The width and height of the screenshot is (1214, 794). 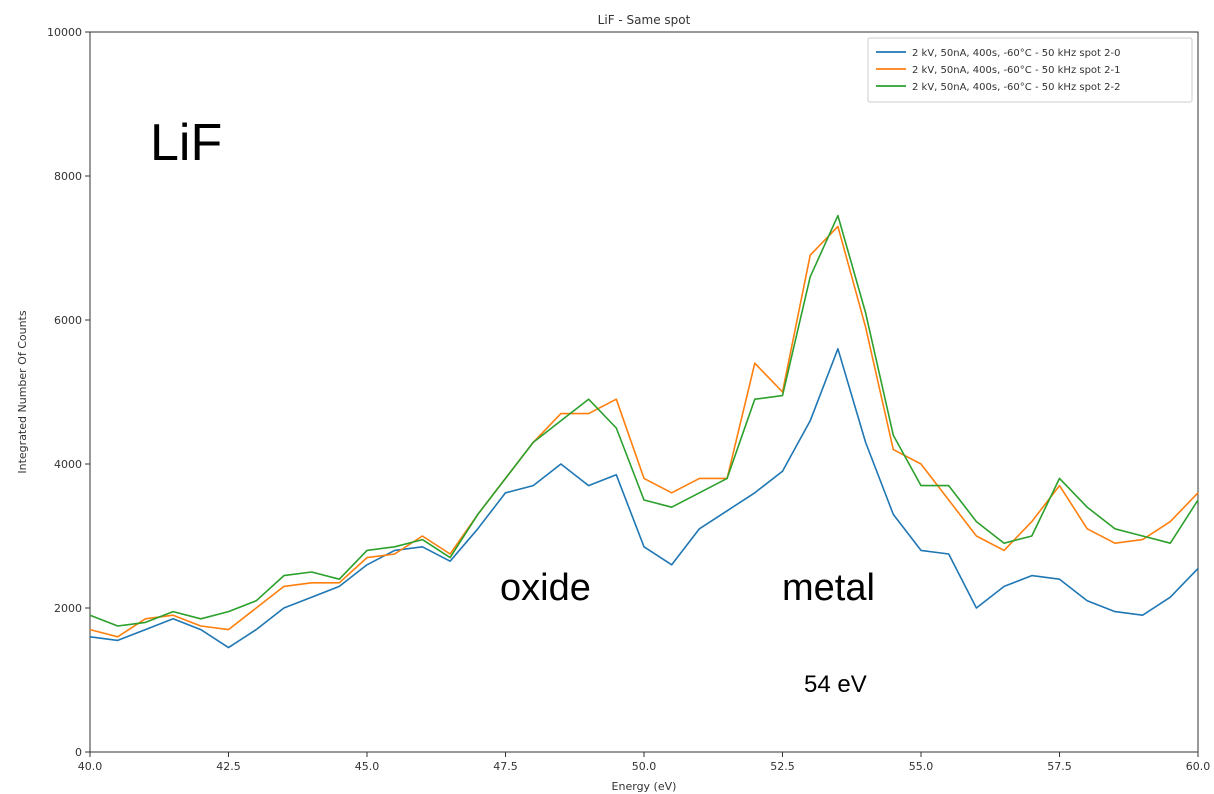 I want to click on y-tick-label: 4000, so click(x=68, y=464).